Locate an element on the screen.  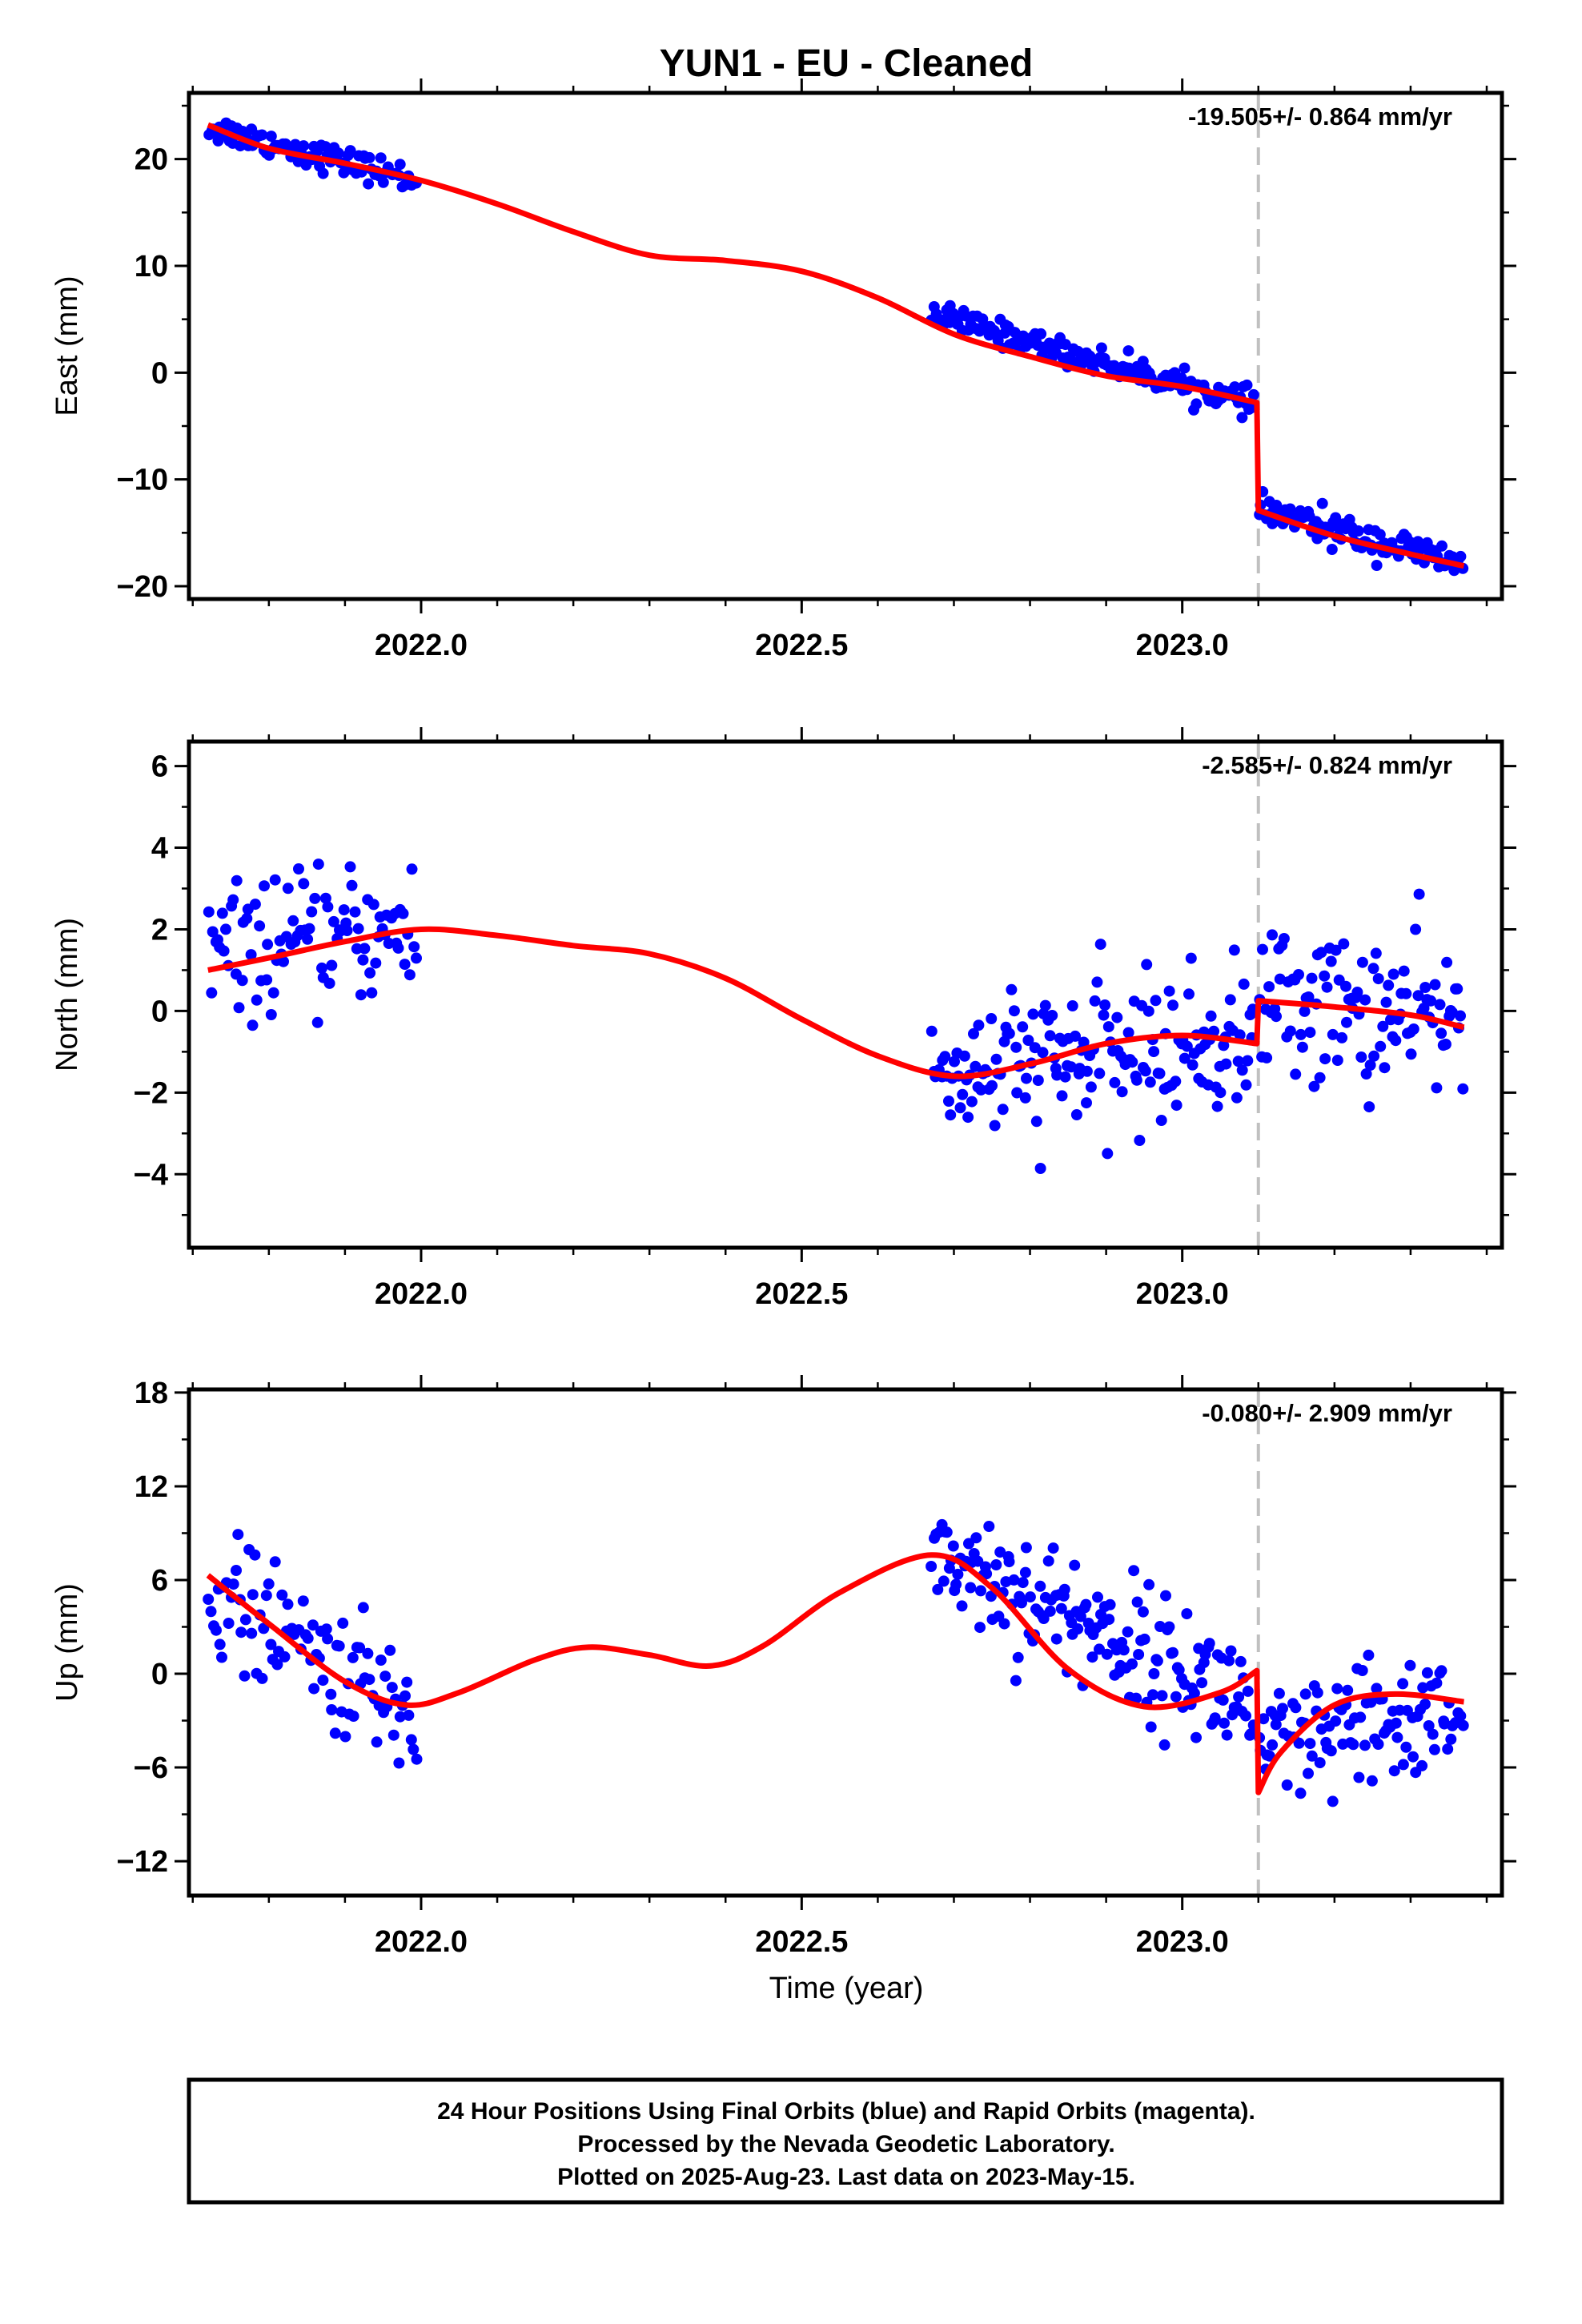
rate-annotation: -2.585+/- 0.824 mm/yr is located at coordinates (1327, 765).